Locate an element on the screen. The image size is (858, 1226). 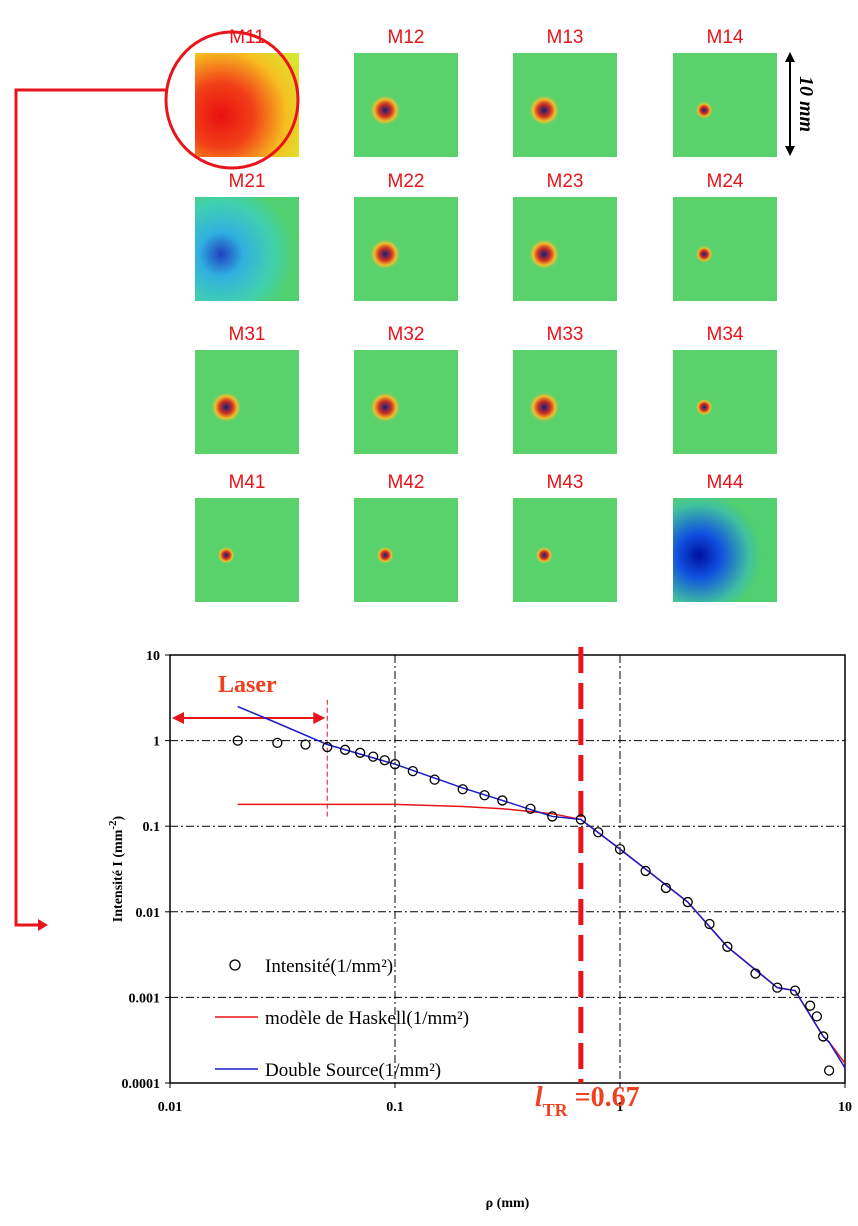
image-label: M31 is located at coordinates (247, 334).